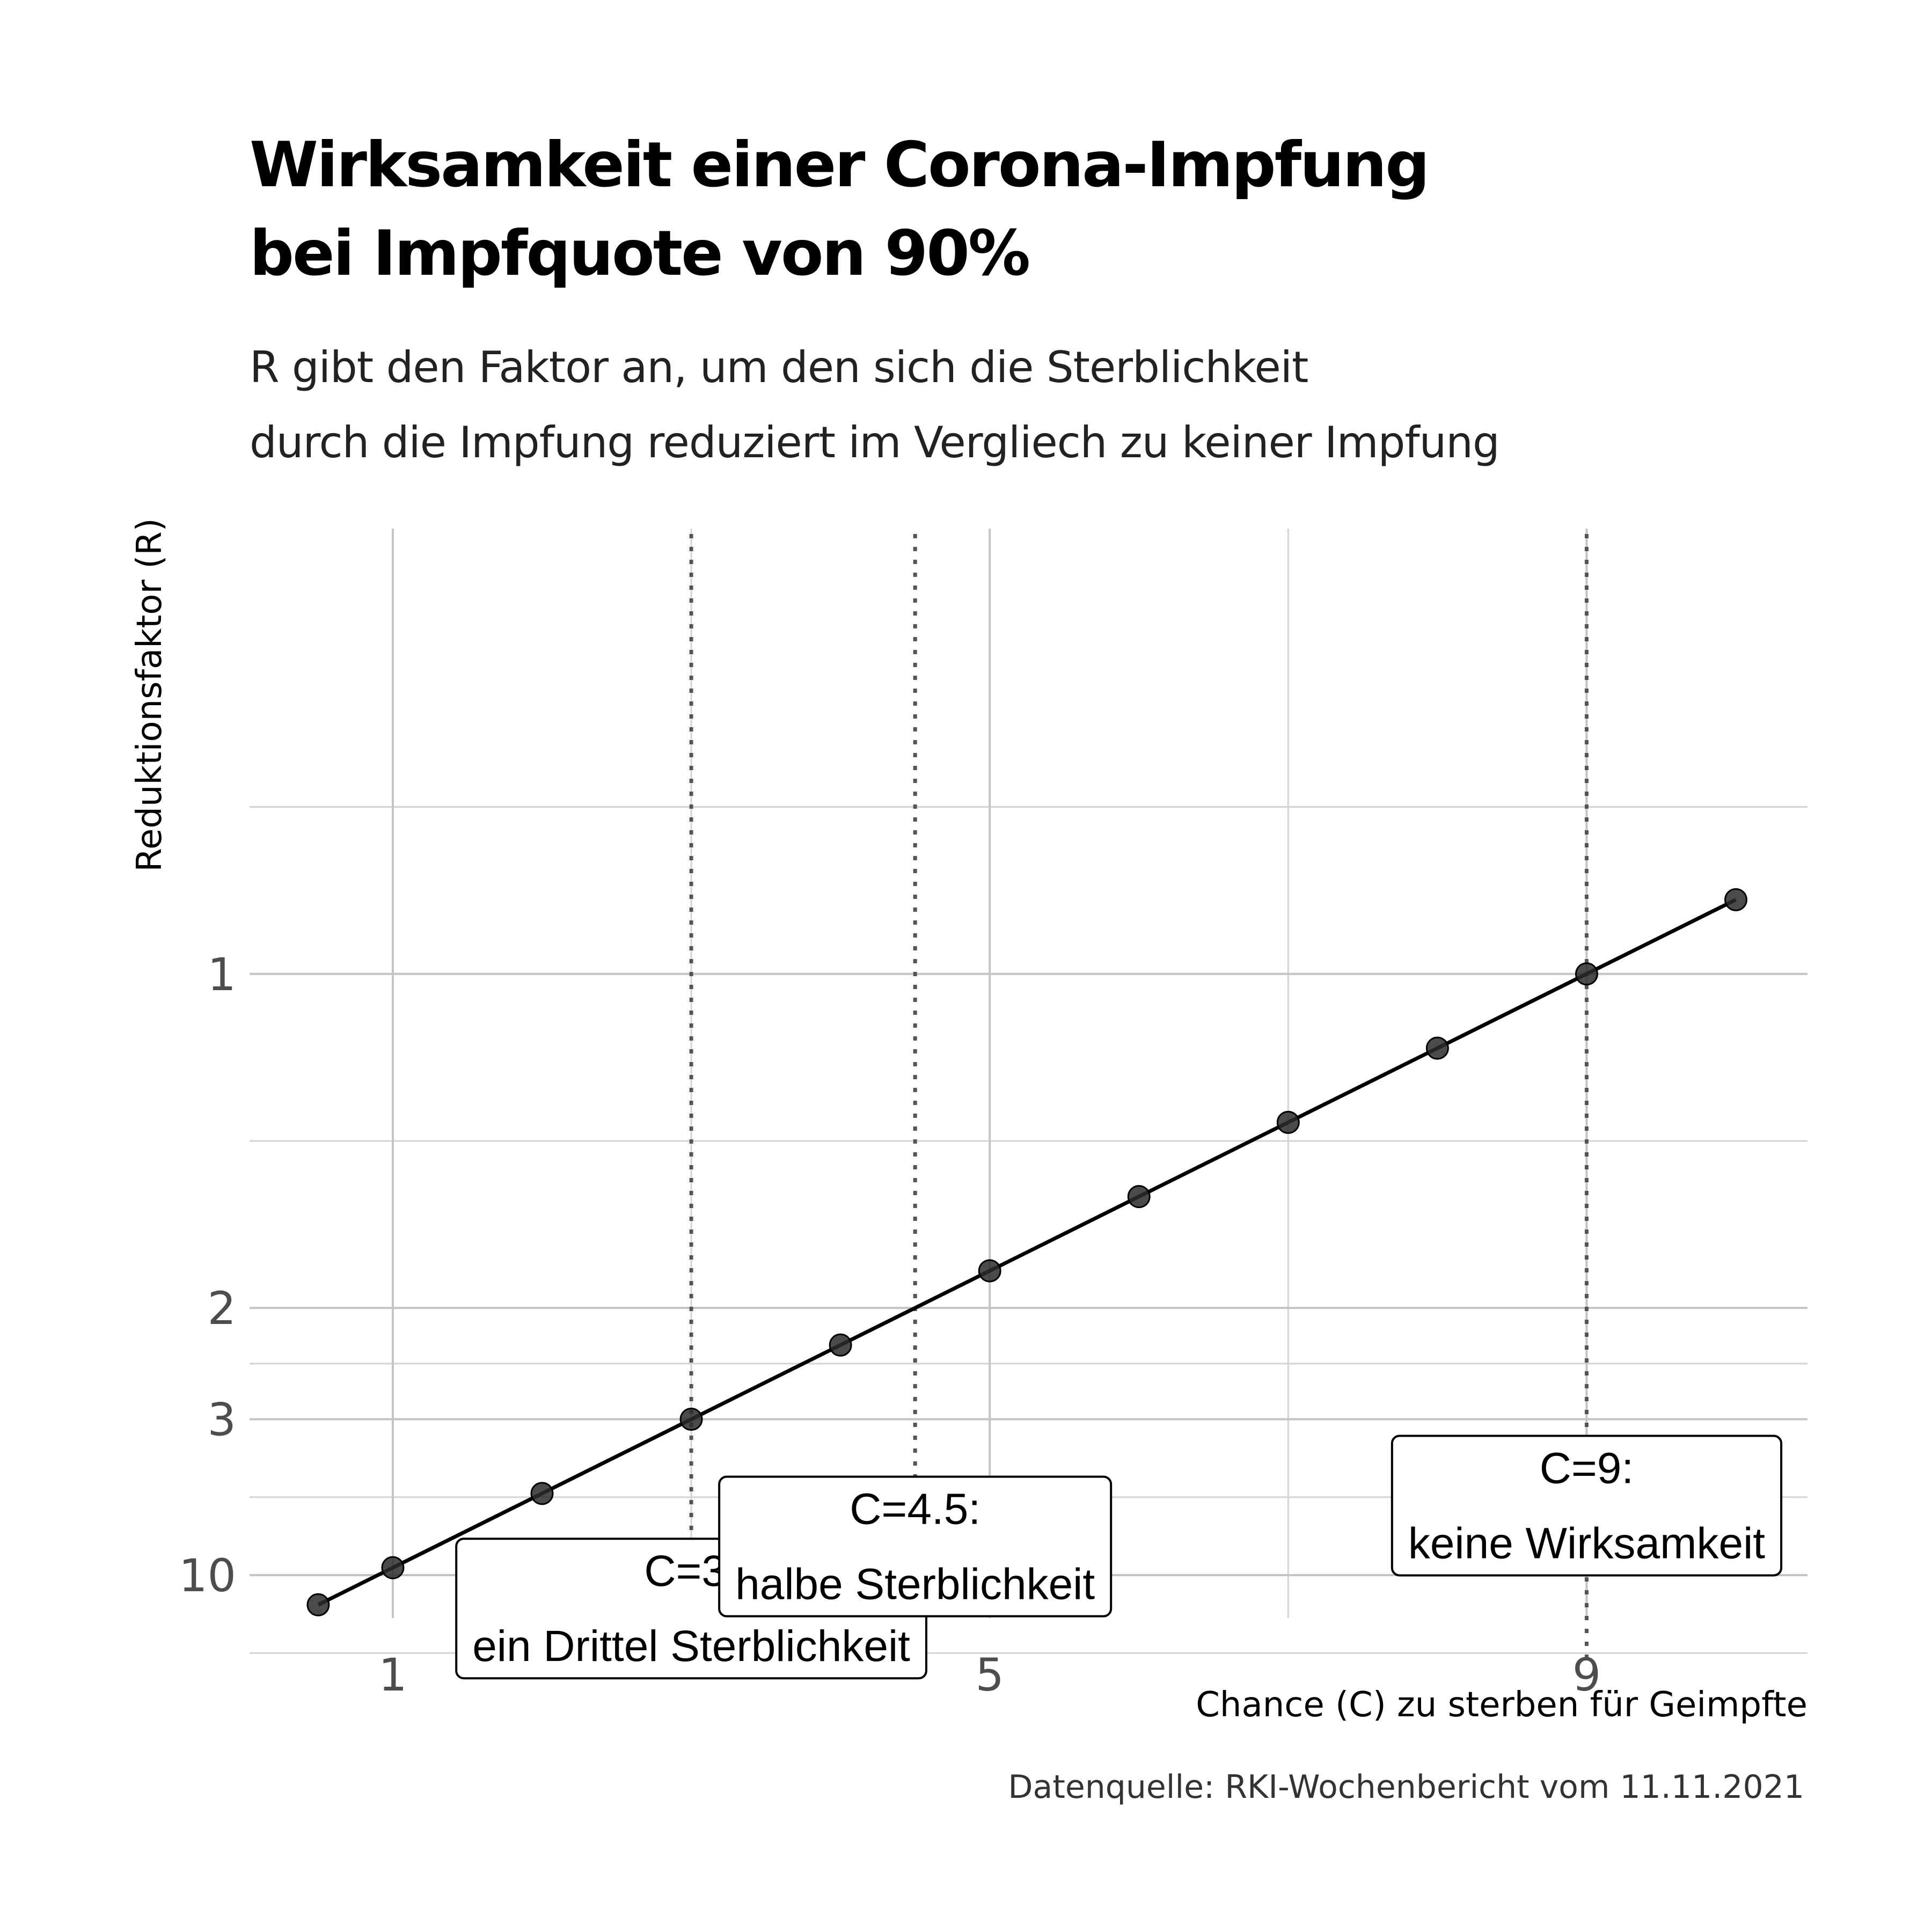 This screenshot has width=1932, height=1932. I want to click on x-axis-title: Chance (C) zu sterben für Geimpfte, so click(1501, 1705).